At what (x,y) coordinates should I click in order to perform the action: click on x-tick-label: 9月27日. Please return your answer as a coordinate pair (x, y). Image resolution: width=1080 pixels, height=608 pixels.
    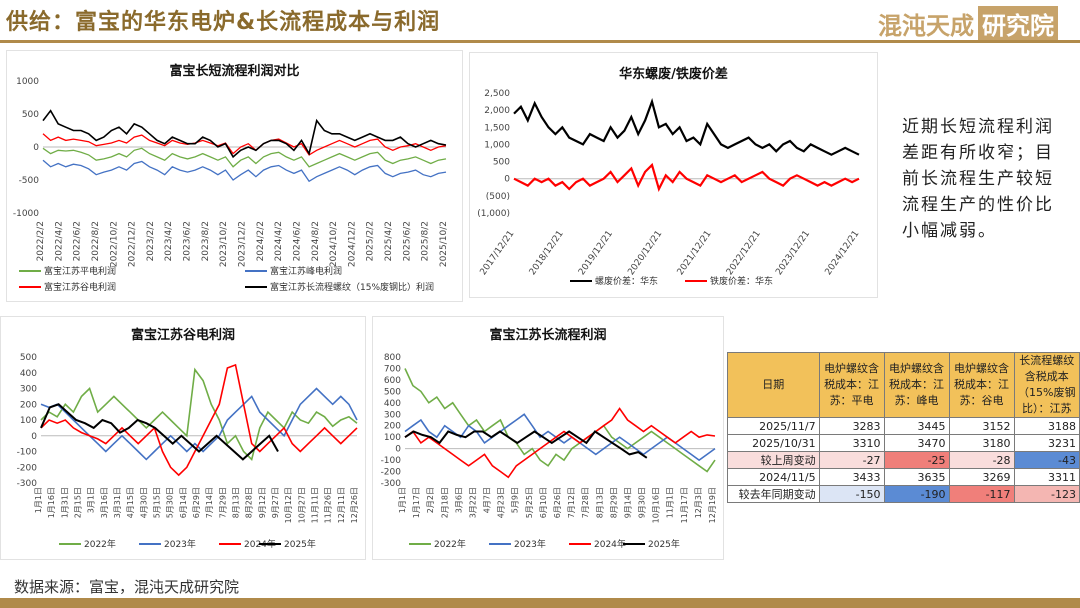
    Looking at the image, I should click on (275, 502).